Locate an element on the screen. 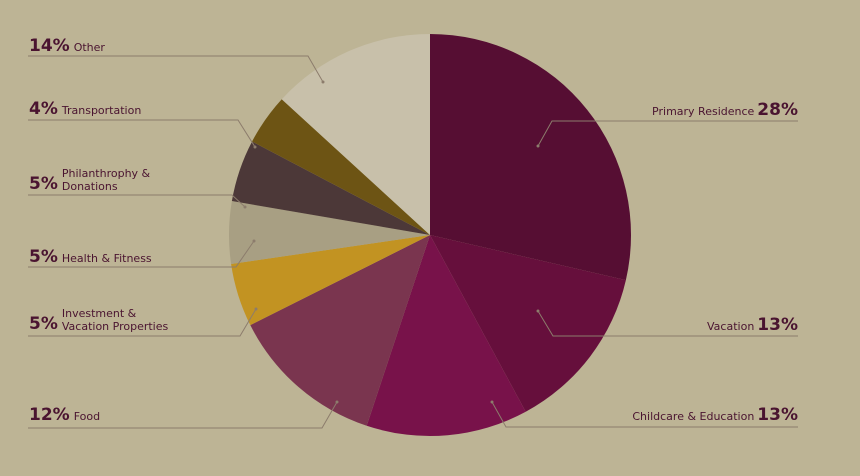 The width and height of the screenshot is (860, 476). label-other-pct: 14% is located at coordinates (49, 46).